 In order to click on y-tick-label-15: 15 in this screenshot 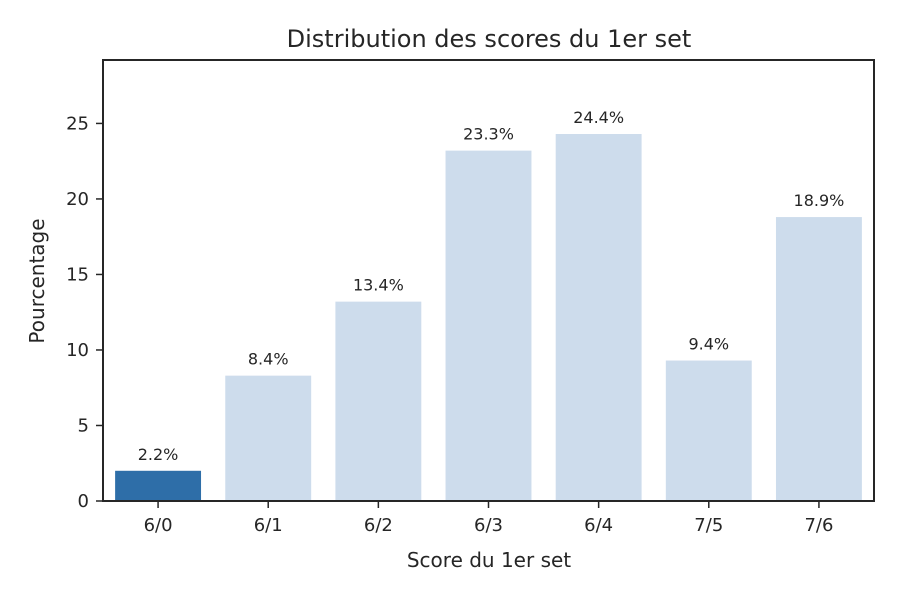, I will do `click(77, 274)`.